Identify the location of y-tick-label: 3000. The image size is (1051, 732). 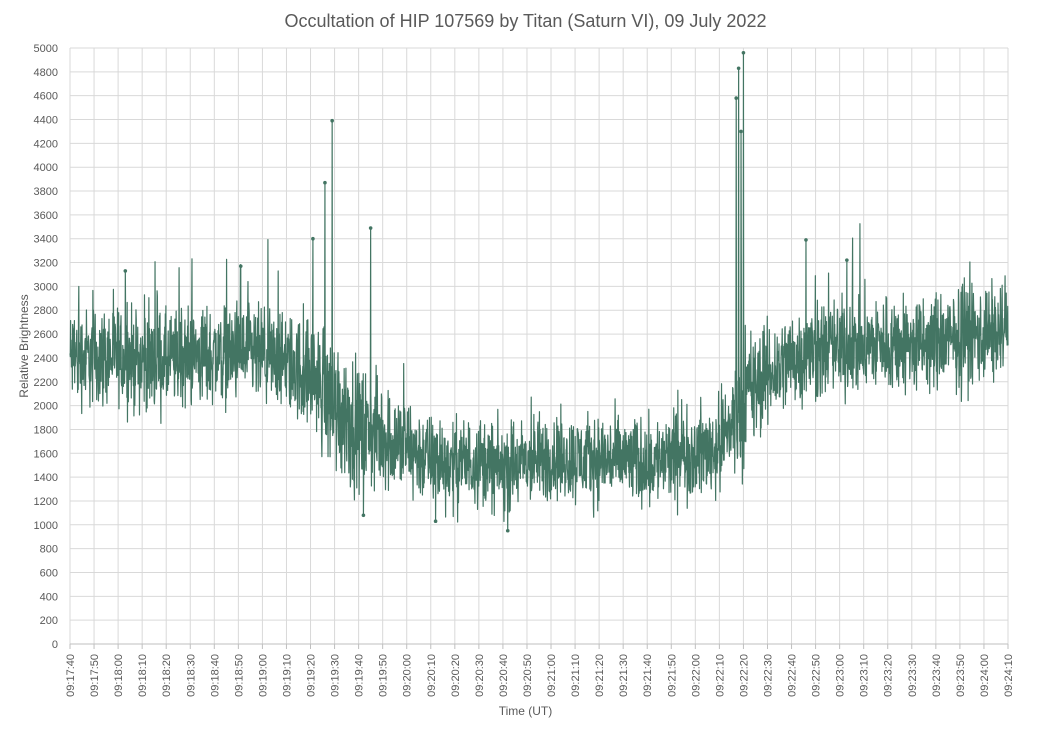
(46, 287).